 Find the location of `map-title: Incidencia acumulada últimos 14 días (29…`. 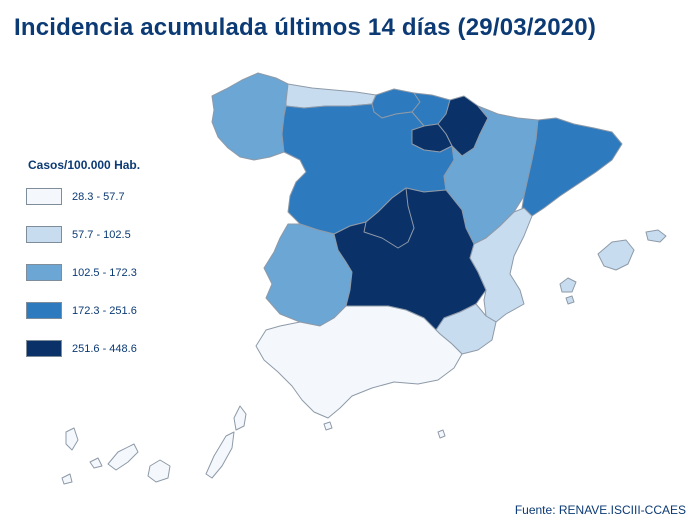

map-title: Incidencia acumulada últimos 14 días (29… is located at coordinates (305, 27).